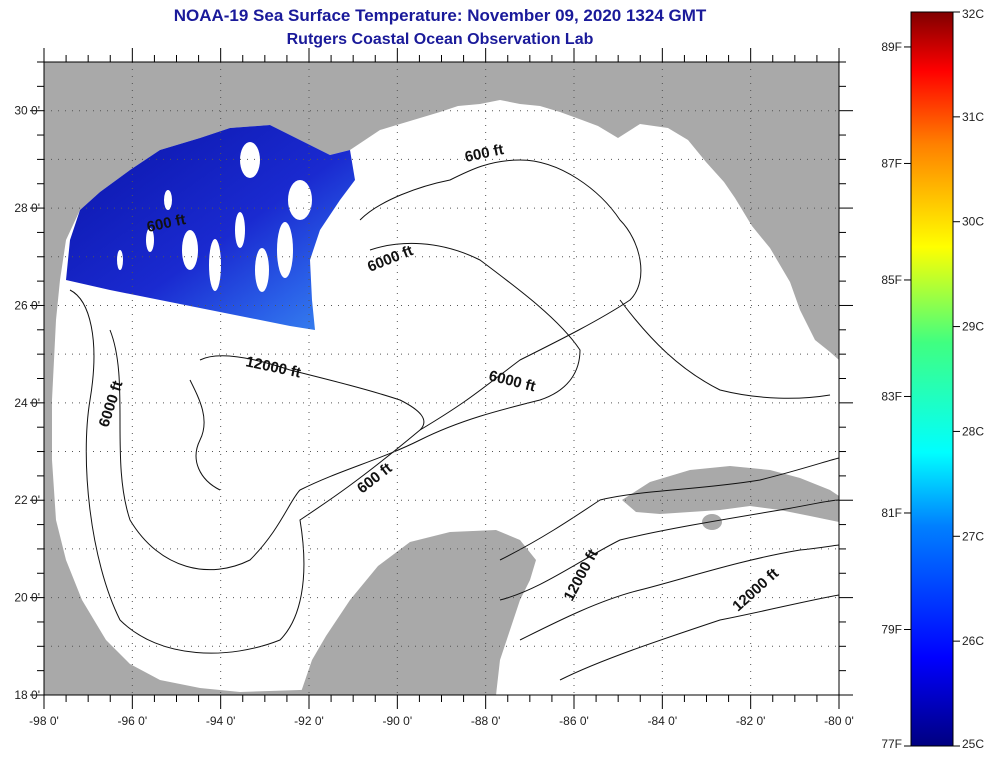  I want to click on colorbar-fahrenheit-labels: 89F 87F 85F 83F 81F 79F 77F, so click(896, 395).